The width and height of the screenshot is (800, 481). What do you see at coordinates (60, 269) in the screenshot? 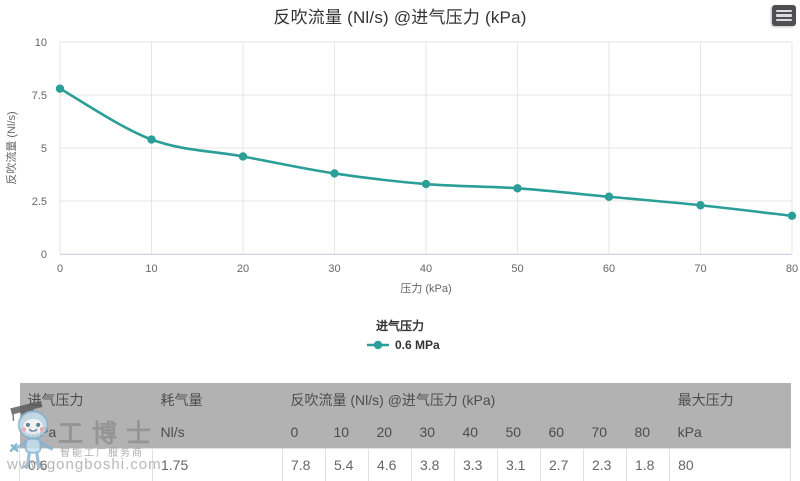
I see `x-tick-label: 0` at bounding box center [60, 269].